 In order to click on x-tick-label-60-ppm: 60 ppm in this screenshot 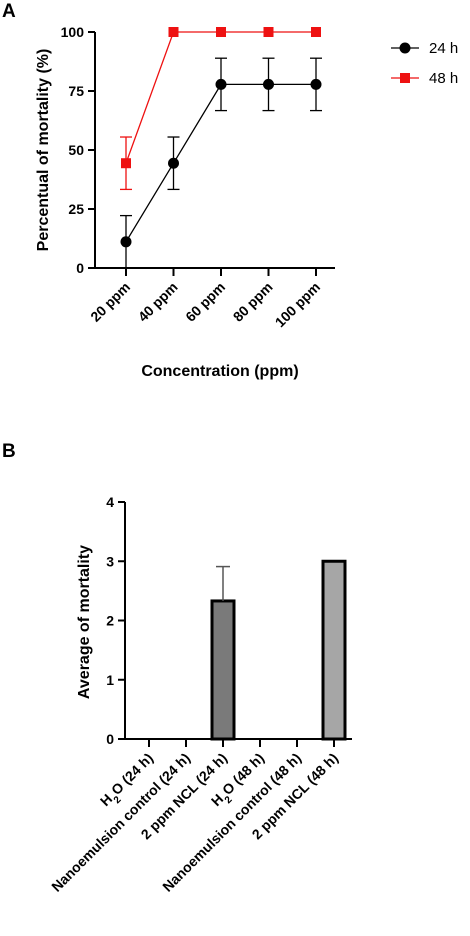, I will do `click(205, 302)`.